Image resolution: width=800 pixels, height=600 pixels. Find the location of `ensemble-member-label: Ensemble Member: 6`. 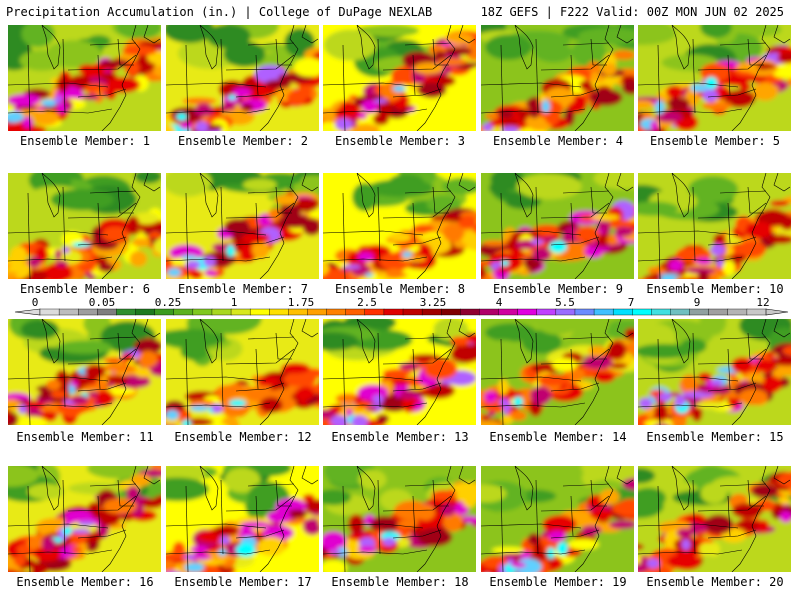

ensemble-member-label: Ensemble Member: 6 is located at coordinates (85, 289).